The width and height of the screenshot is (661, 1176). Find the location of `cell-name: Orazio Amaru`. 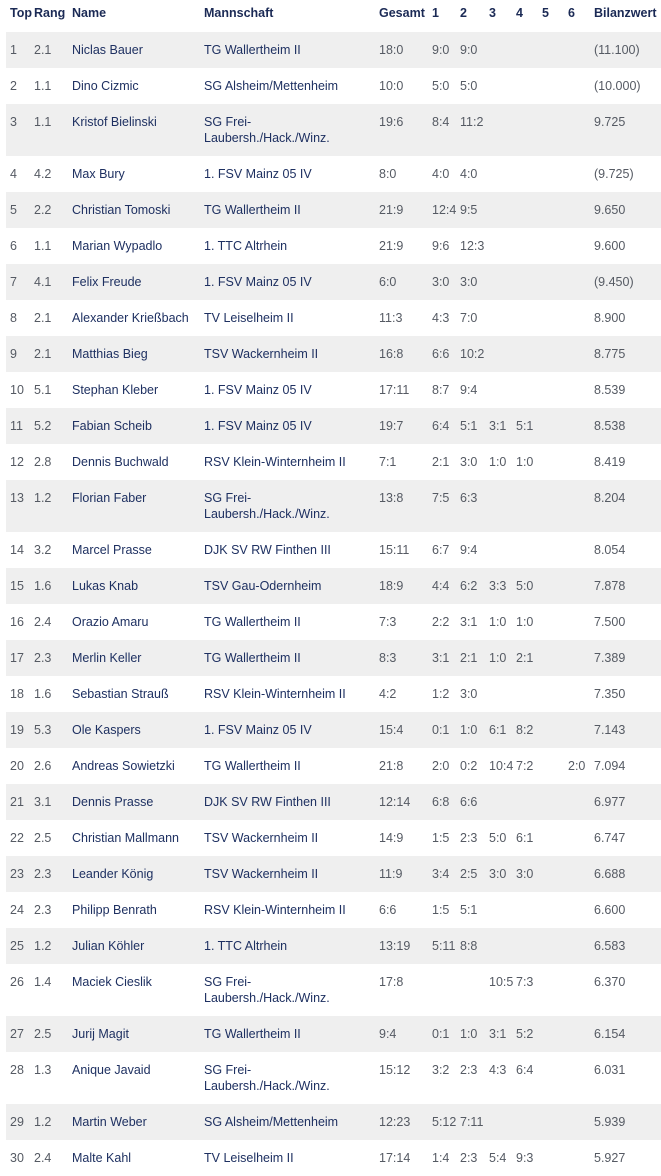

cell-name: Orazio Amaru is located at coordinates (110, 622).